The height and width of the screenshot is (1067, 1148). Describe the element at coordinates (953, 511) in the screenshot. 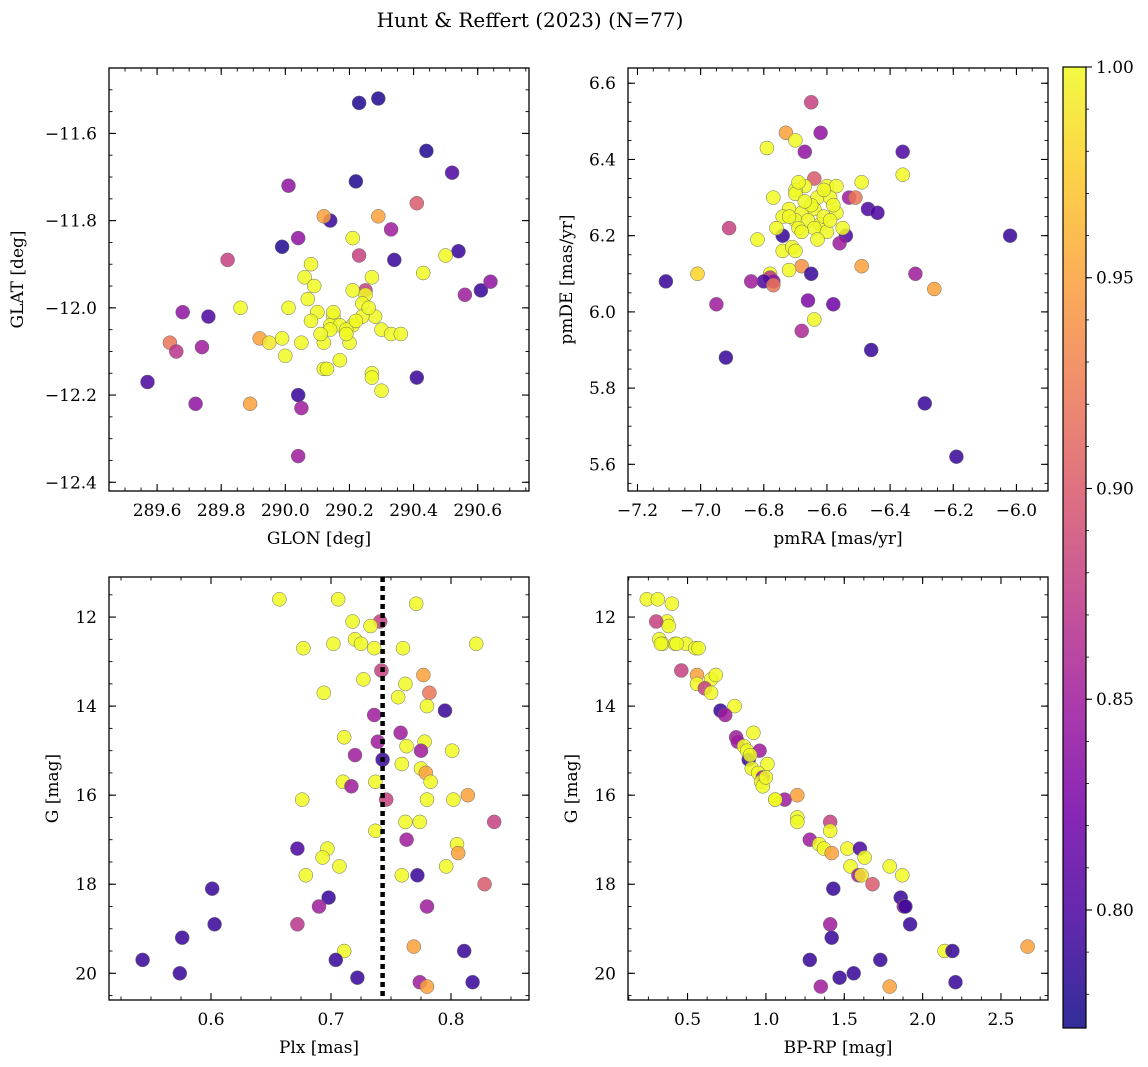

I see `x-tick-label: −6.2` at that location.